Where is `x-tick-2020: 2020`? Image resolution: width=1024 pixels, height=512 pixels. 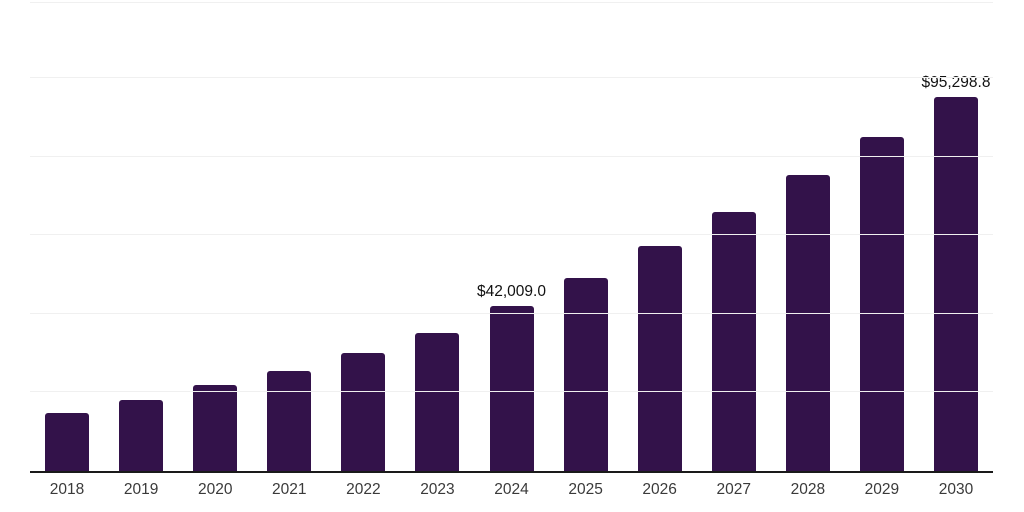 x-tick-2020: 2020 is located at coordinates (215, 489).